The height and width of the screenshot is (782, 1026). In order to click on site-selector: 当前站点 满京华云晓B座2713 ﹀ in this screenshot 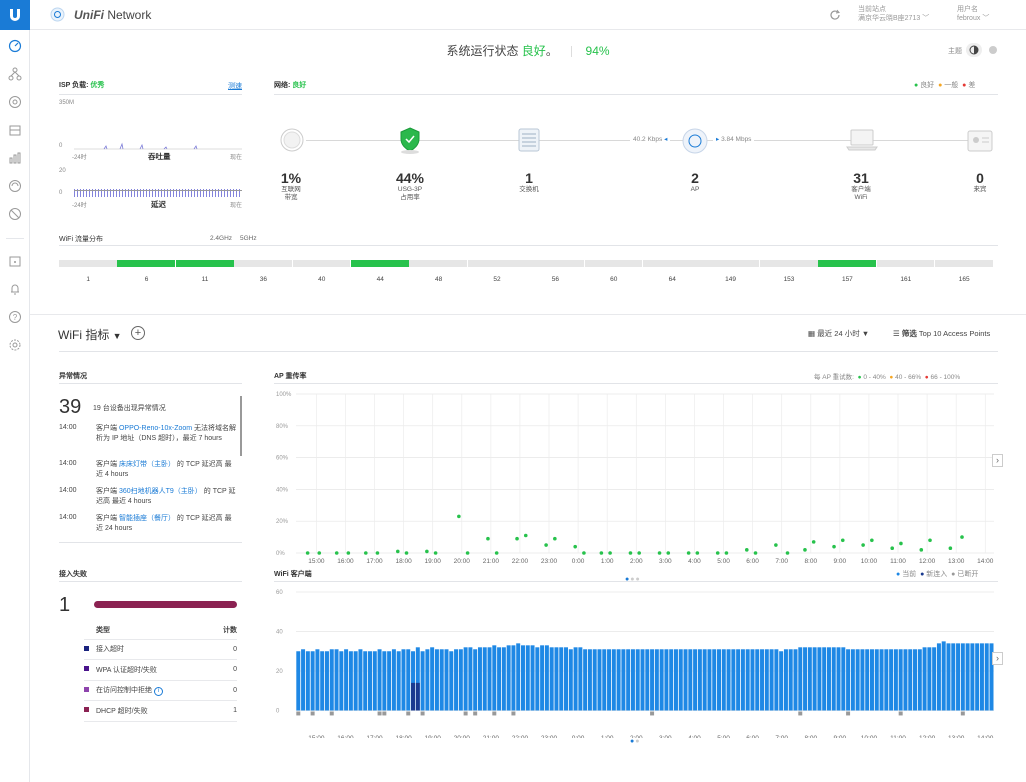, I will do `click(893, 14)`.